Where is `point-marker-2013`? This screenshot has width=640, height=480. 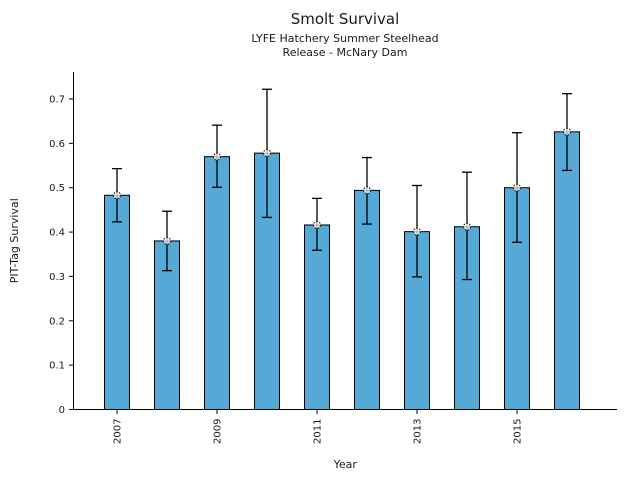 point-marker-2013 is located at coordinates (417, 231).